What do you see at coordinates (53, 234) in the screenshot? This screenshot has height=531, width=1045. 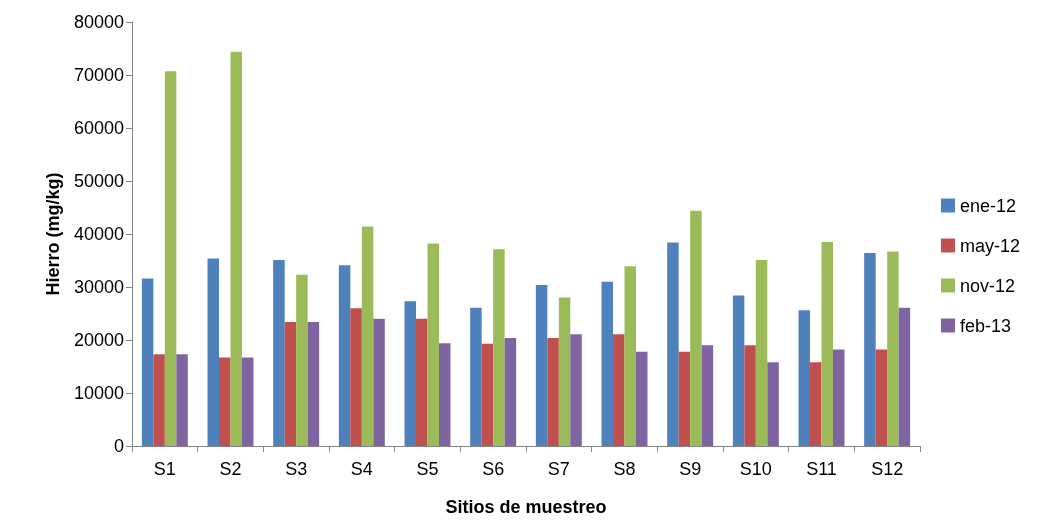 I see `y-axis-title: Hierro (mg/kg)` at bounding box center [53, 234].